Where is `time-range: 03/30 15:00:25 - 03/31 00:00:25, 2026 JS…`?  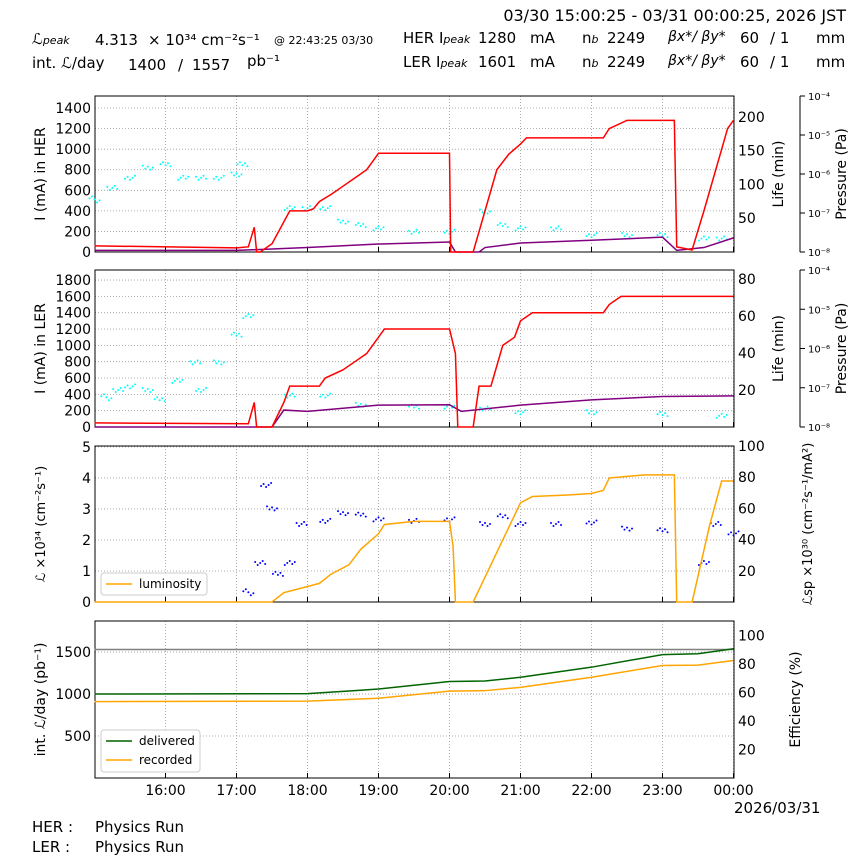
time-range: 03/30 15:00:25 - 03/31 00:00:25, 2026 JS… is located at coordinates (674, 15).